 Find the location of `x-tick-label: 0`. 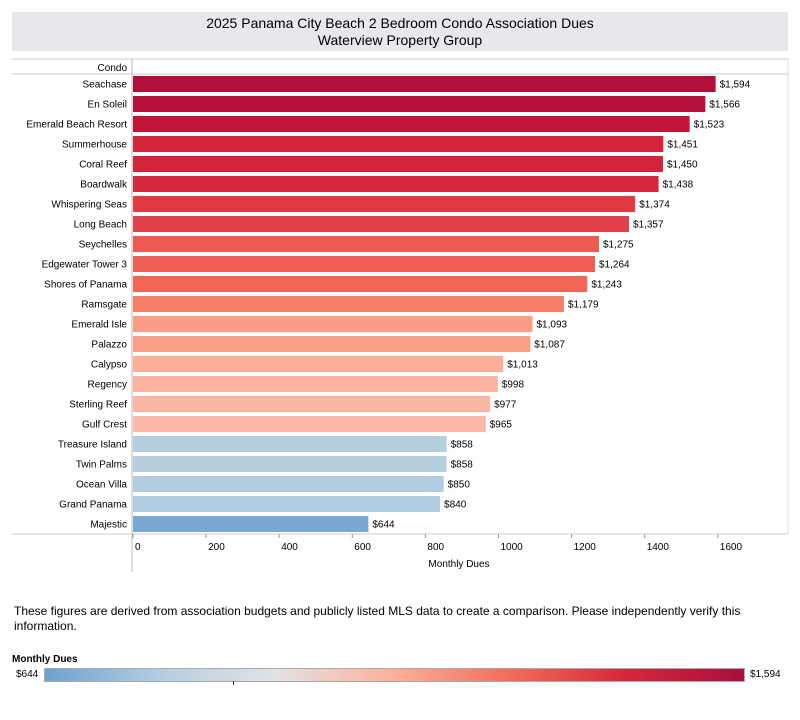

x-tick-label: 0 is located at coordinates (138, 547).